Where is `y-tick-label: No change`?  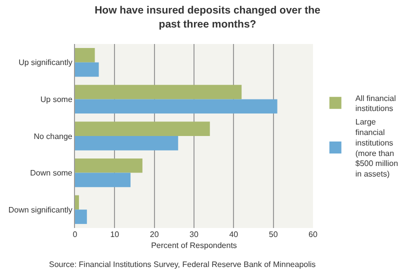 y-tick-label: No change is located at coordinates (53, 136).